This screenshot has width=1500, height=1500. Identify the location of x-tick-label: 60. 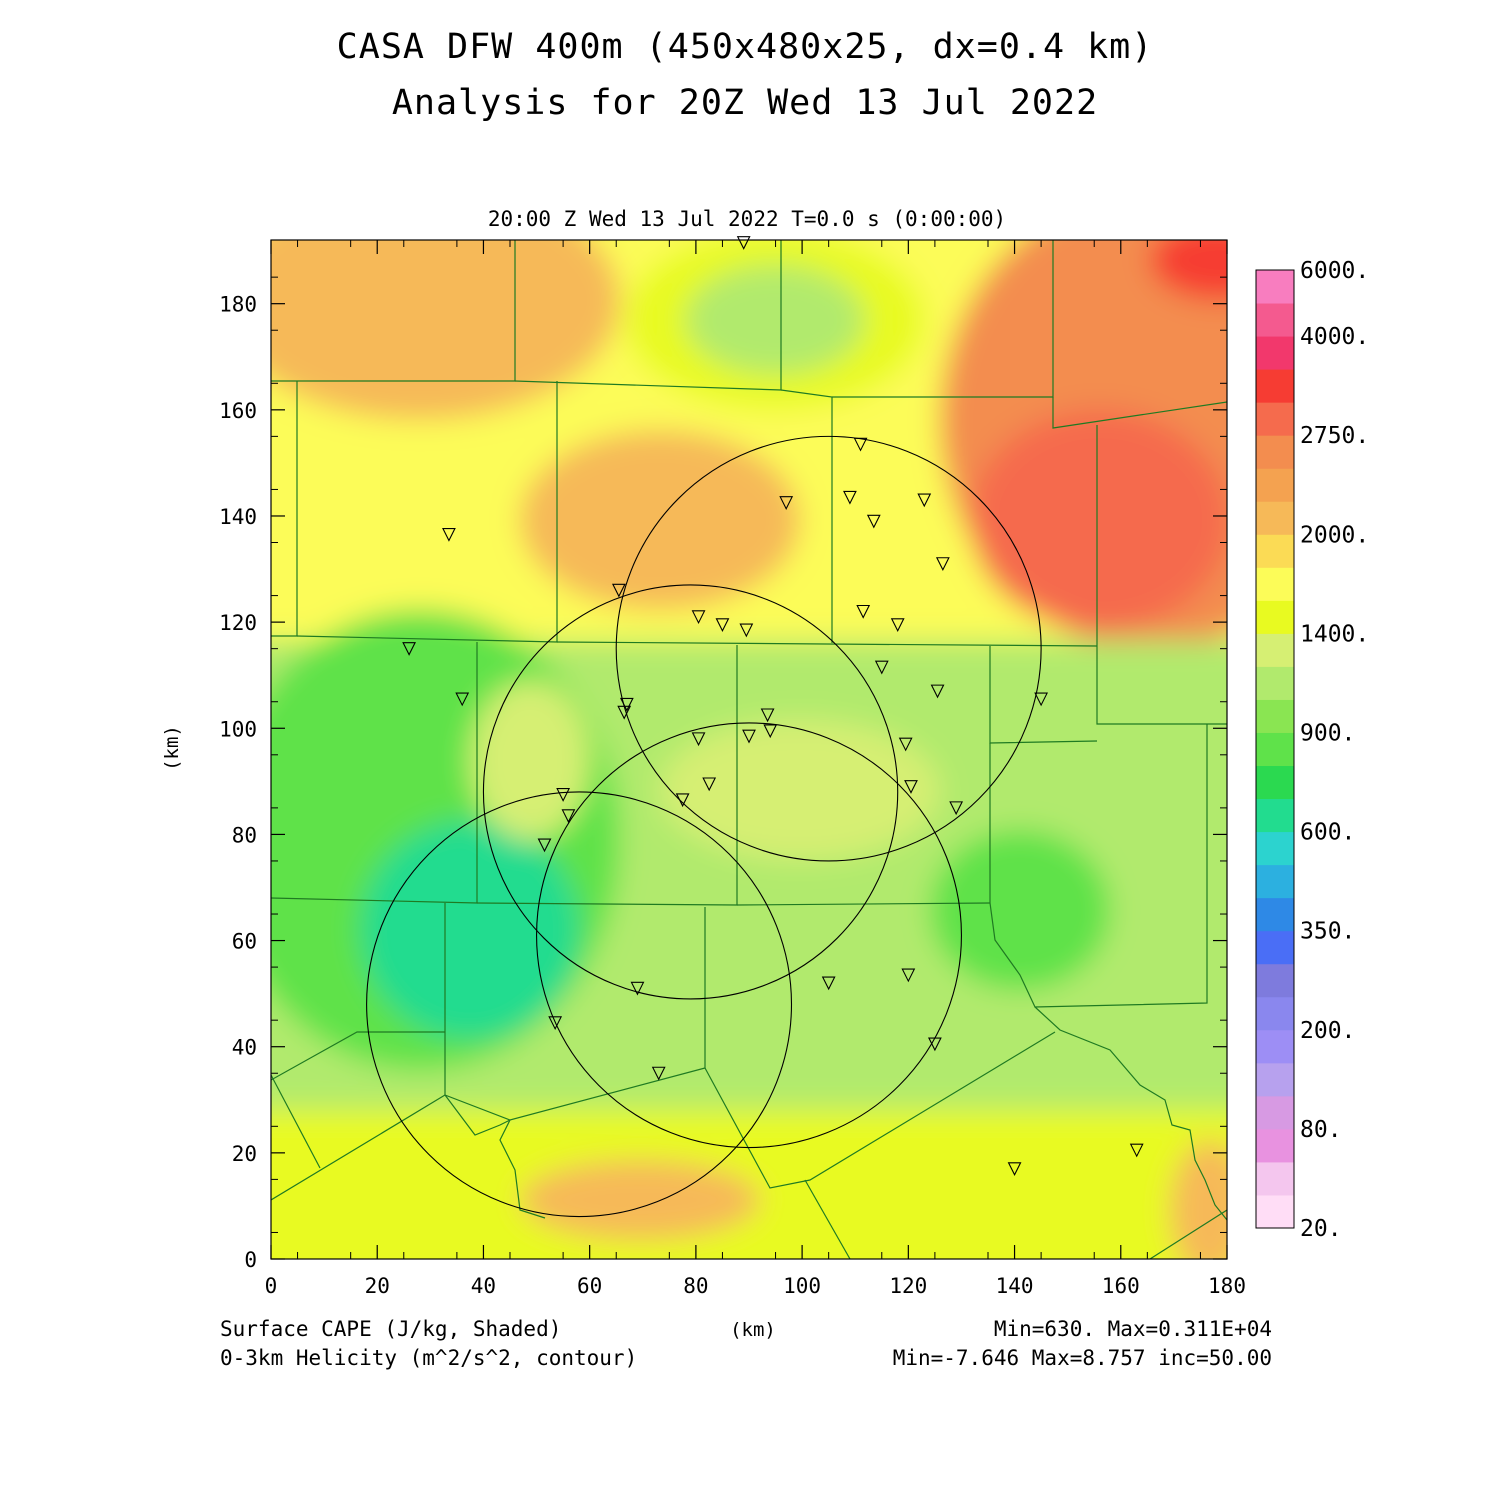
(589, 1286).